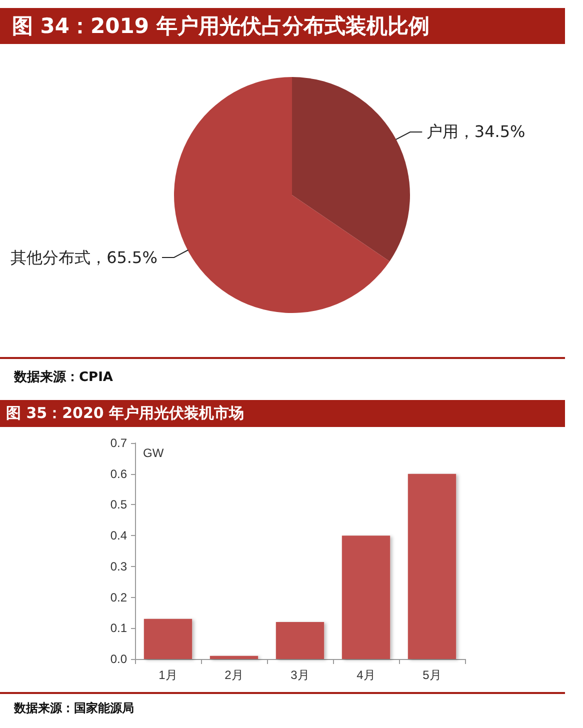 The height and width of the screenshot is (728, 583). I want to click on y-tick-label: 0.1, so click(119, 628).